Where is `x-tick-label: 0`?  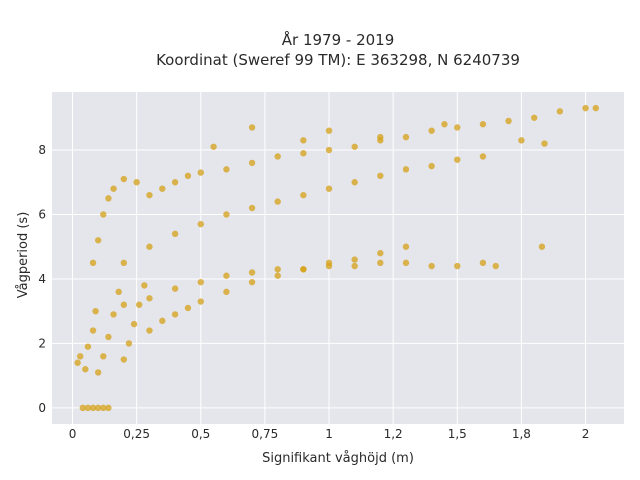
x-tick-label: 0 is located at coordinates (73, 434).